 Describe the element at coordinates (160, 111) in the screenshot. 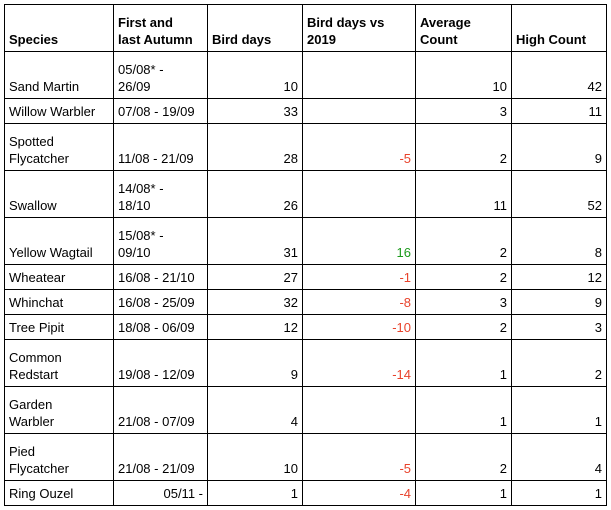

I see `dates-cell: 07/08 - 19/09` at that location.